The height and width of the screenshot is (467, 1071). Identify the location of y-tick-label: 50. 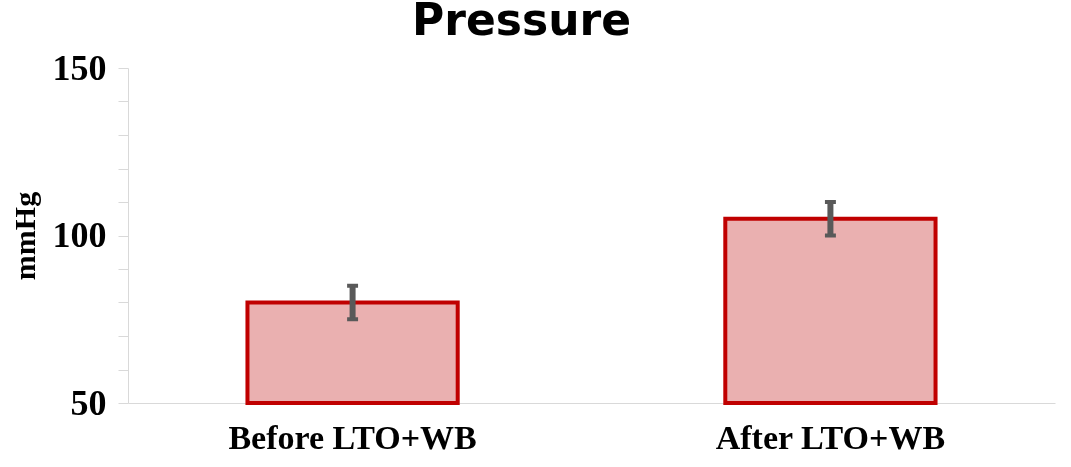
(88, 402).